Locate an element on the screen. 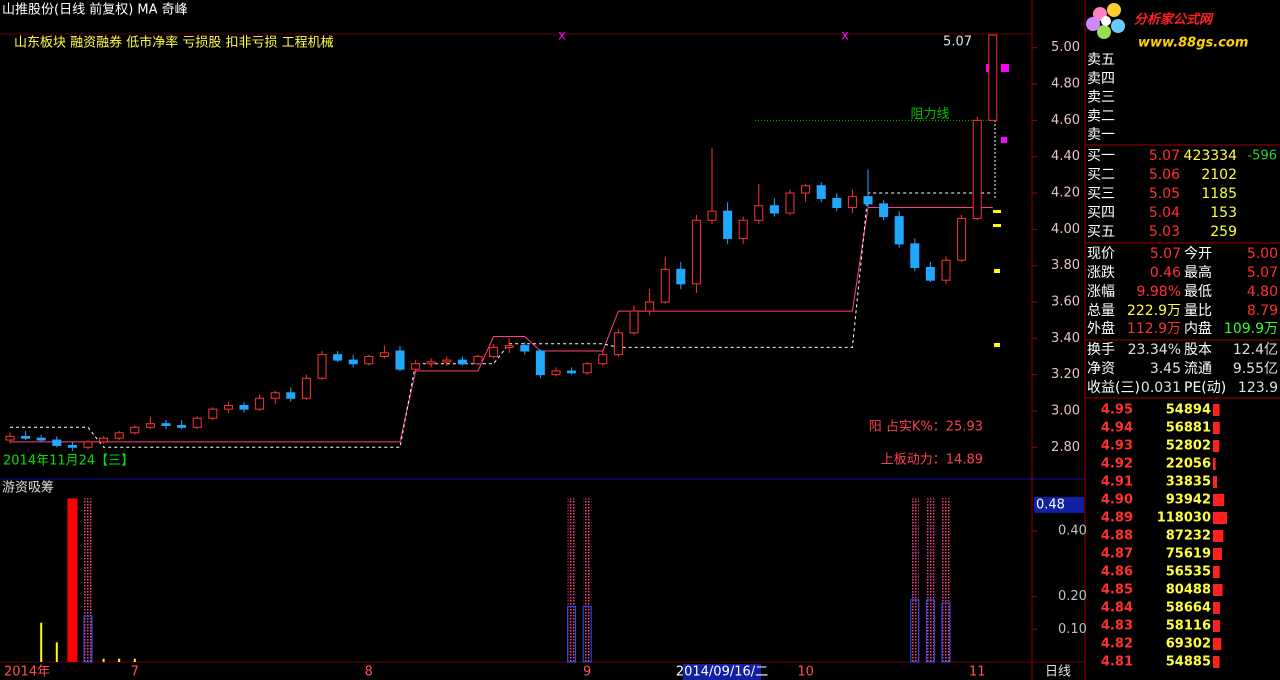  trade-price: 4.95 is located at coordinates (1117, 410).